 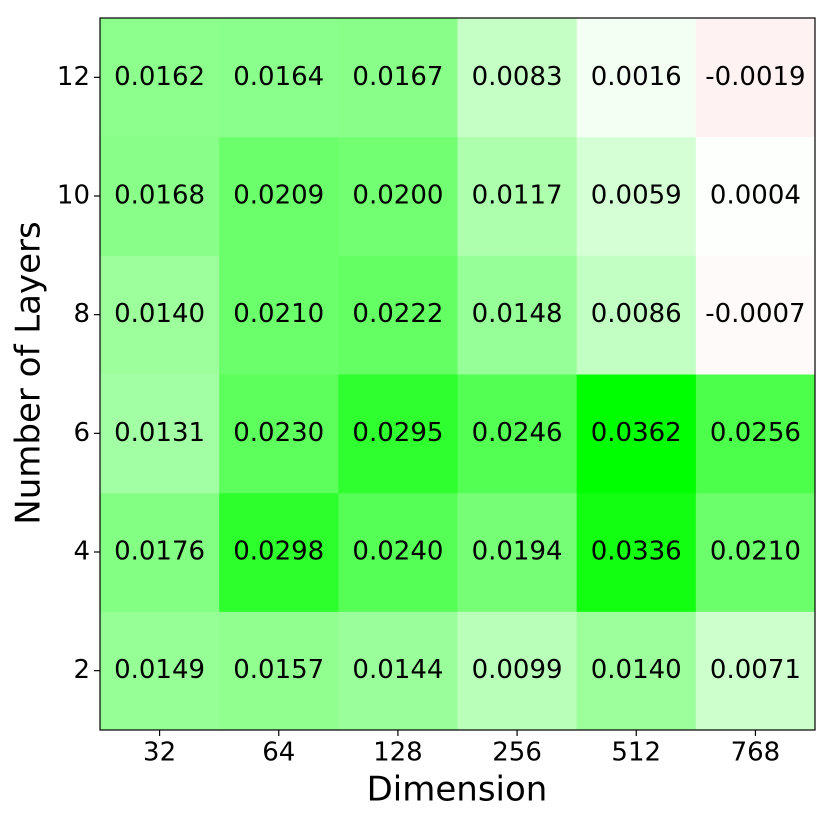 What do you see at coordinates (81, 433) in the screenshot?
I see `y-tick-label: 6` at bounding box center [81, 433].